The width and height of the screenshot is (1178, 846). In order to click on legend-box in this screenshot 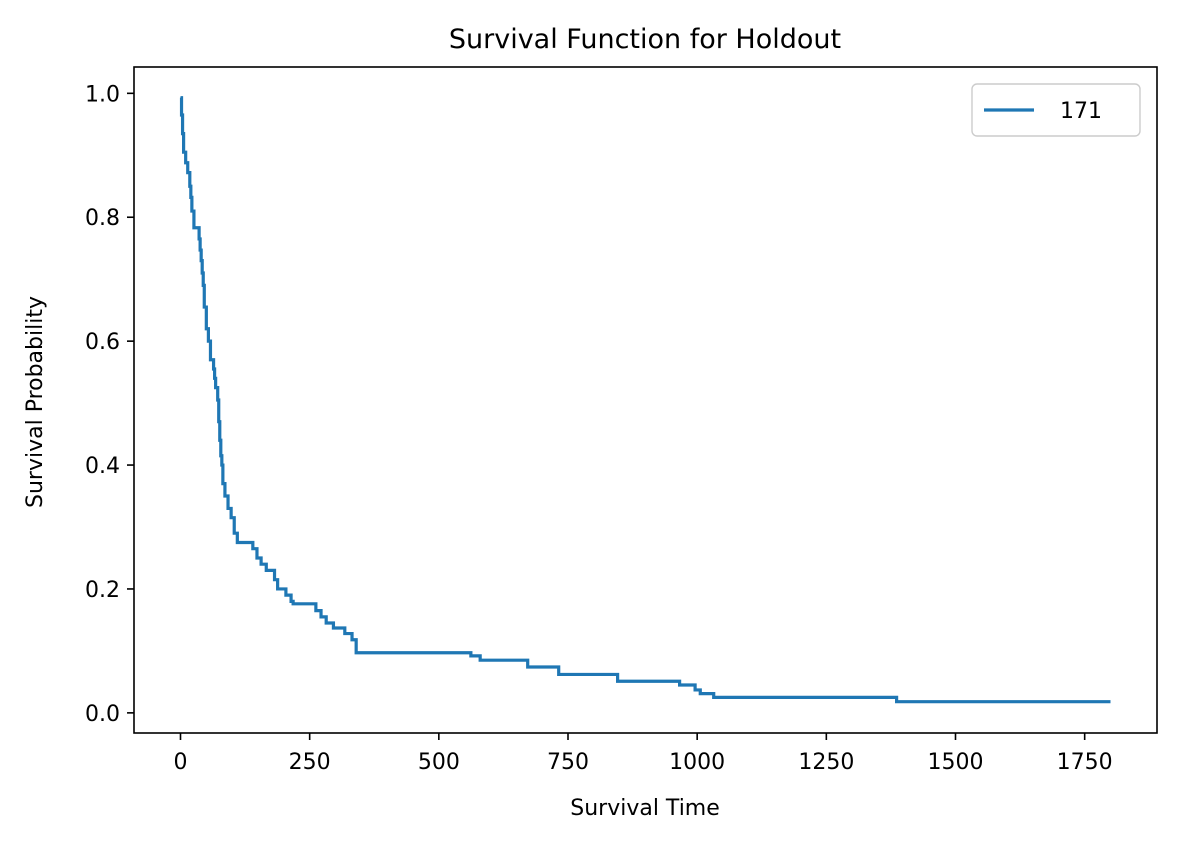, I will do `click(1056, 110)`.